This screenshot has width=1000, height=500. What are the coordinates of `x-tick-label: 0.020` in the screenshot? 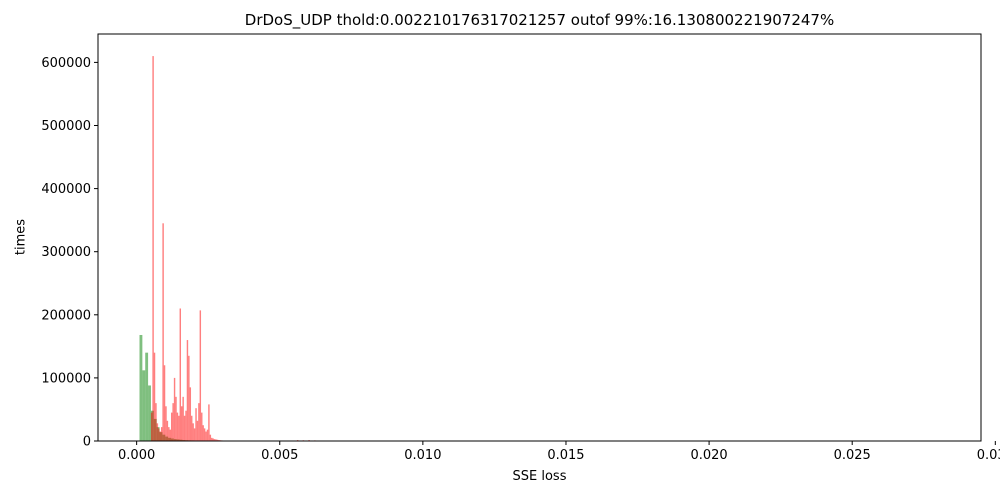 It's located at (708, 455).